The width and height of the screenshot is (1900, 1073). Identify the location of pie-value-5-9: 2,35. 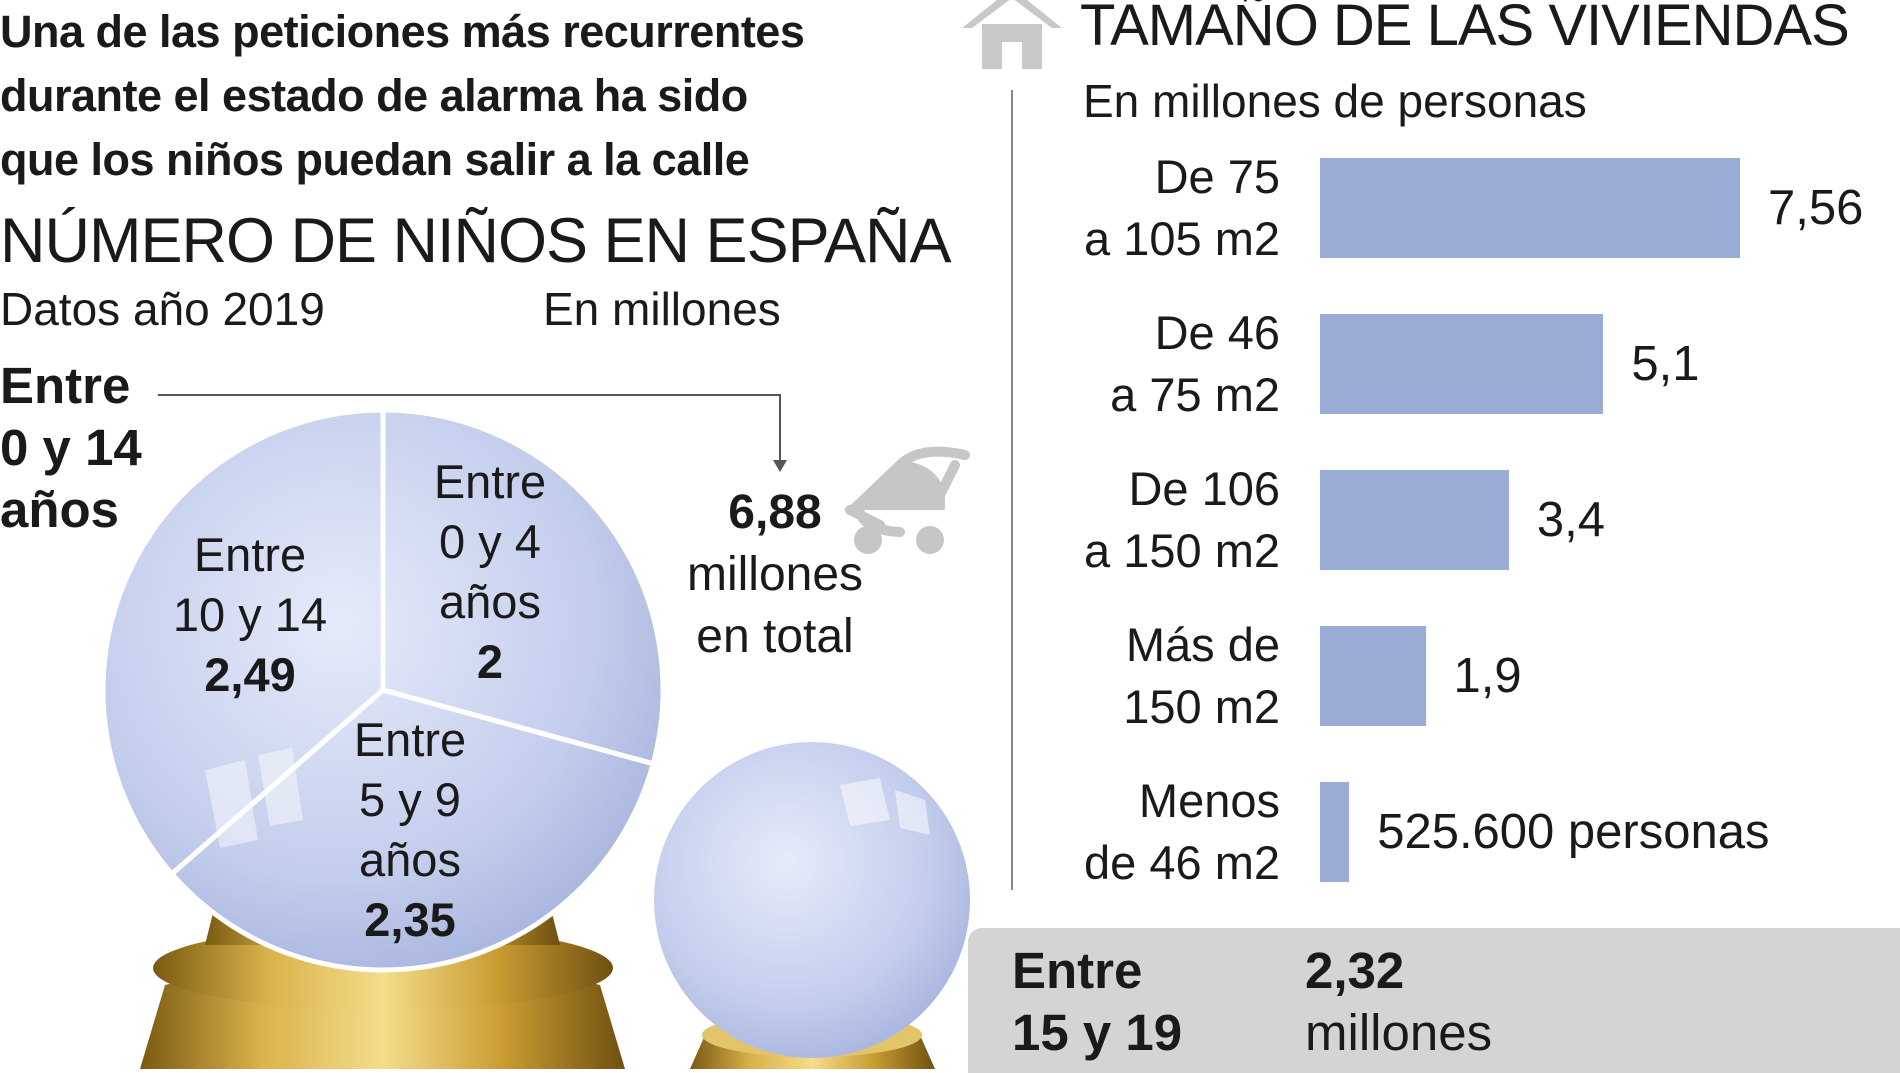
(410, 919).